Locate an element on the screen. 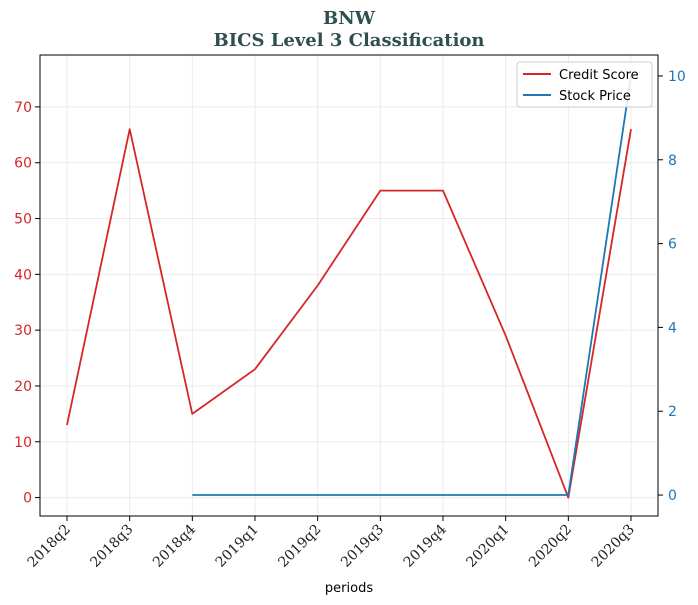 The image size is (698, 605). right-axis-tick-label: 8 is located at coordinates (672, 161).